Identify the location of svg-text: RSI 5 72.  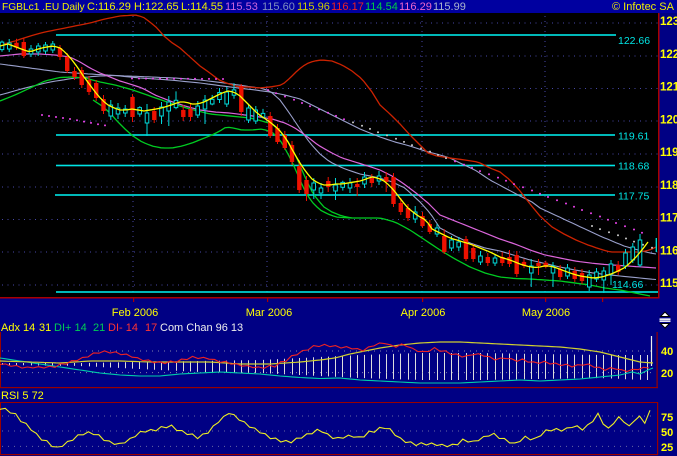
(22, 396).